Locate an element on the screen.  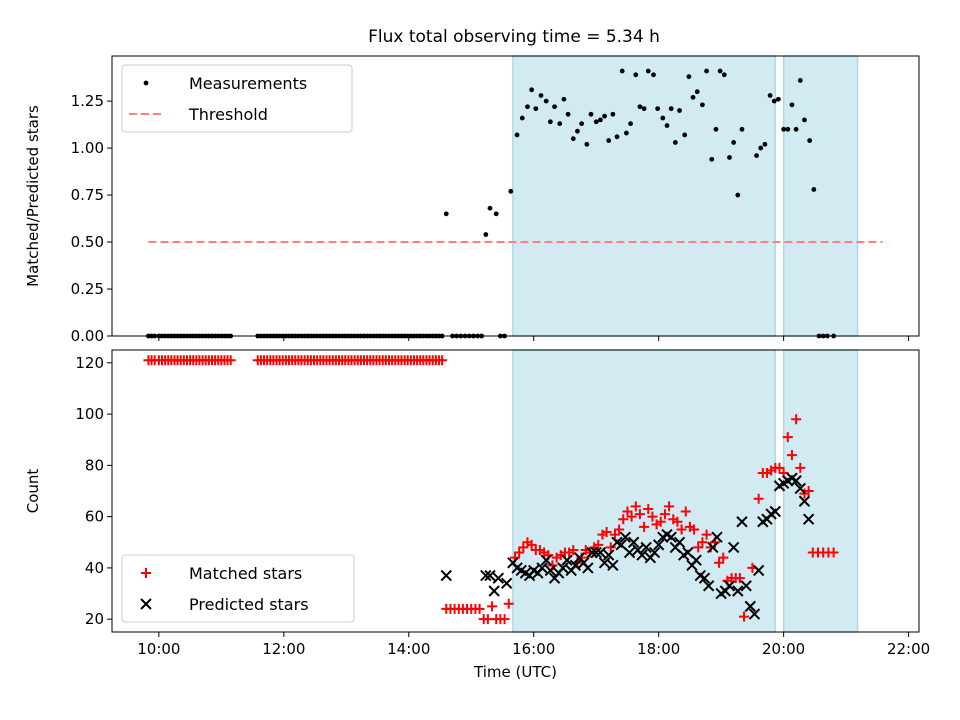
x-tick-label: 18:00 is located at coordinates (658, 649).